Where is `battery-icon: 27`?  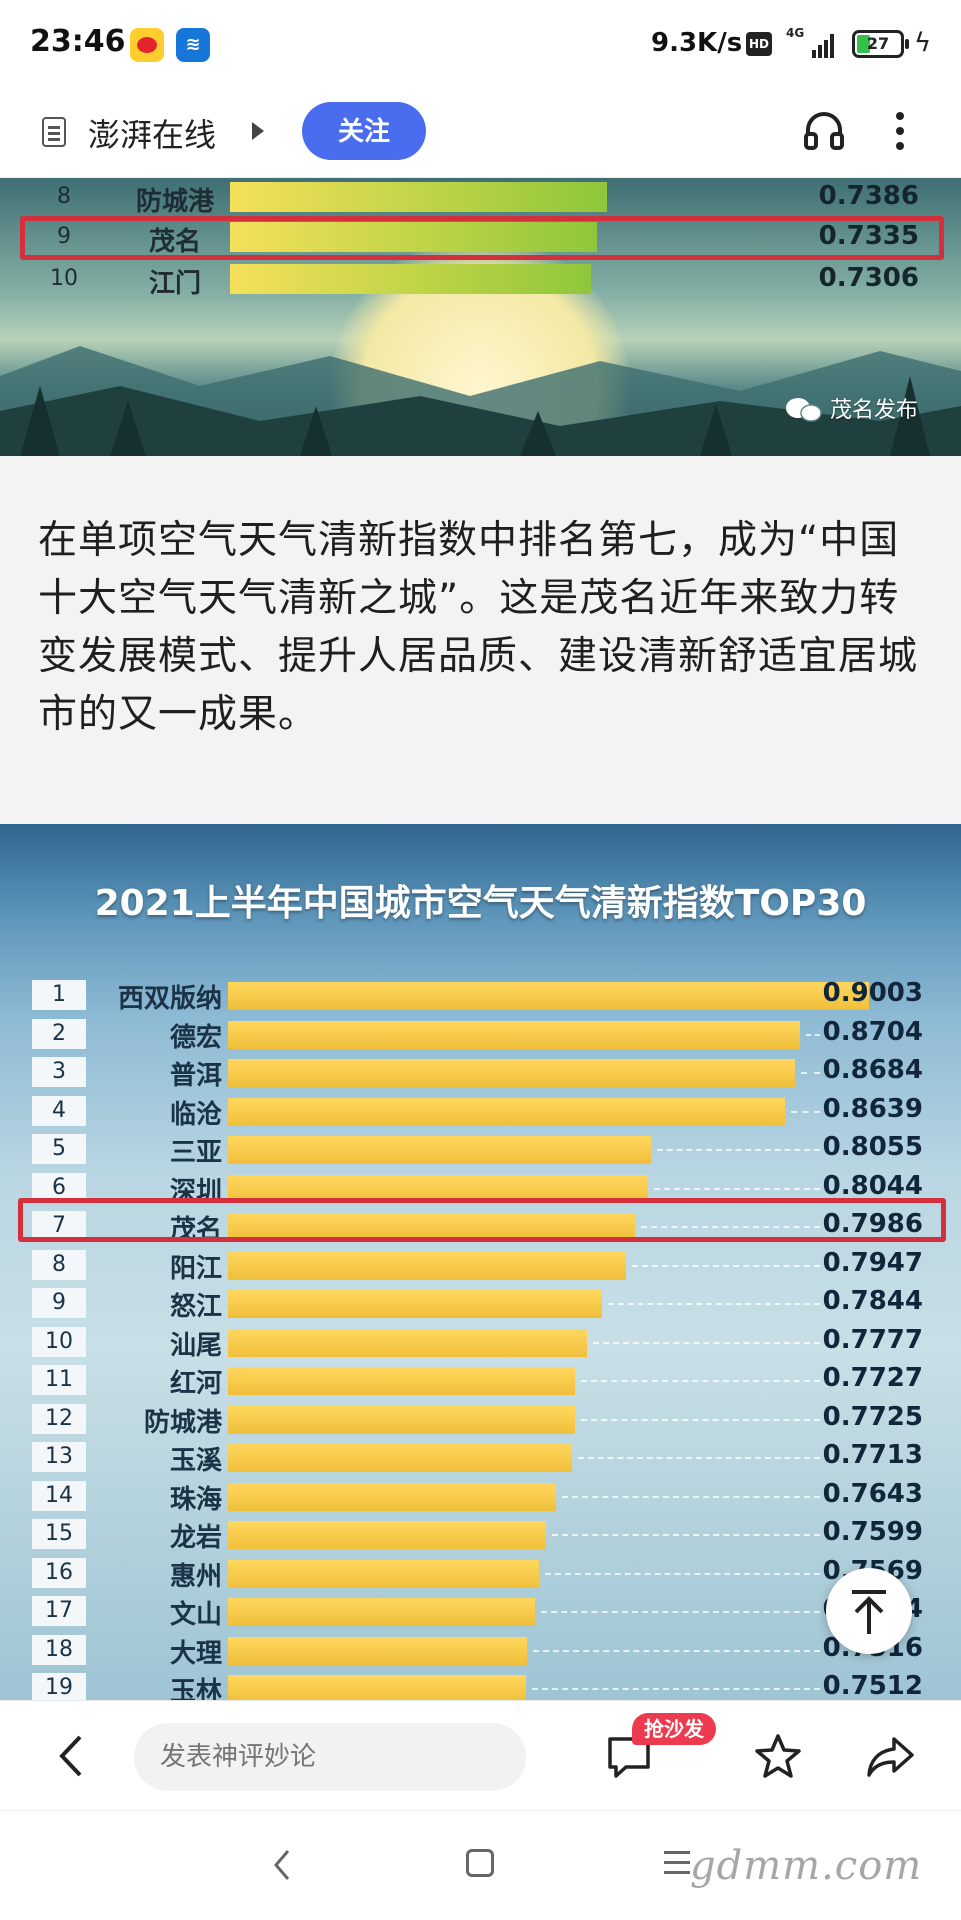
battery-icon: 27 is located at coordinates (880, 44).